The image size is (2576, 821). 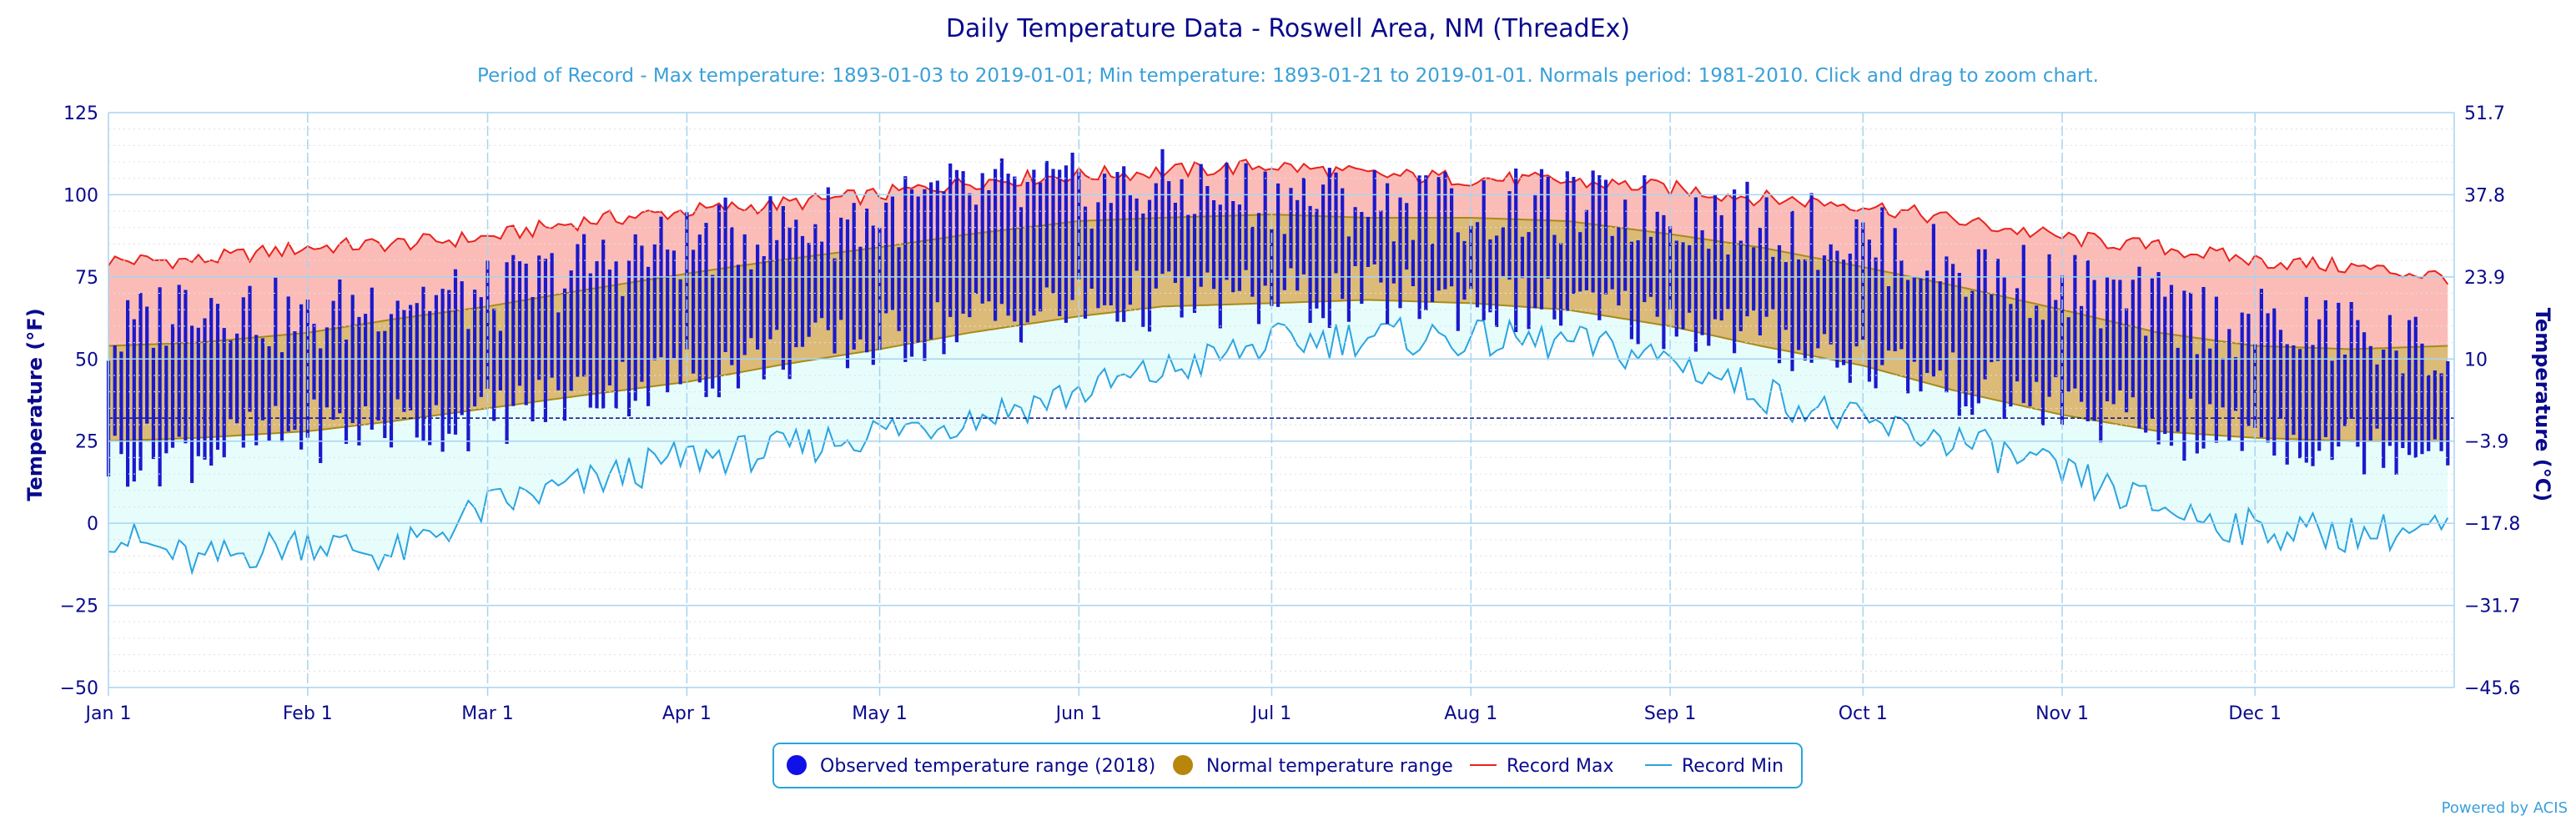 What do you see at coordinates (2484, 278) in the screenshot?
I see `y-tick-label-right: 23.9` at bounding box center [2484, 278].